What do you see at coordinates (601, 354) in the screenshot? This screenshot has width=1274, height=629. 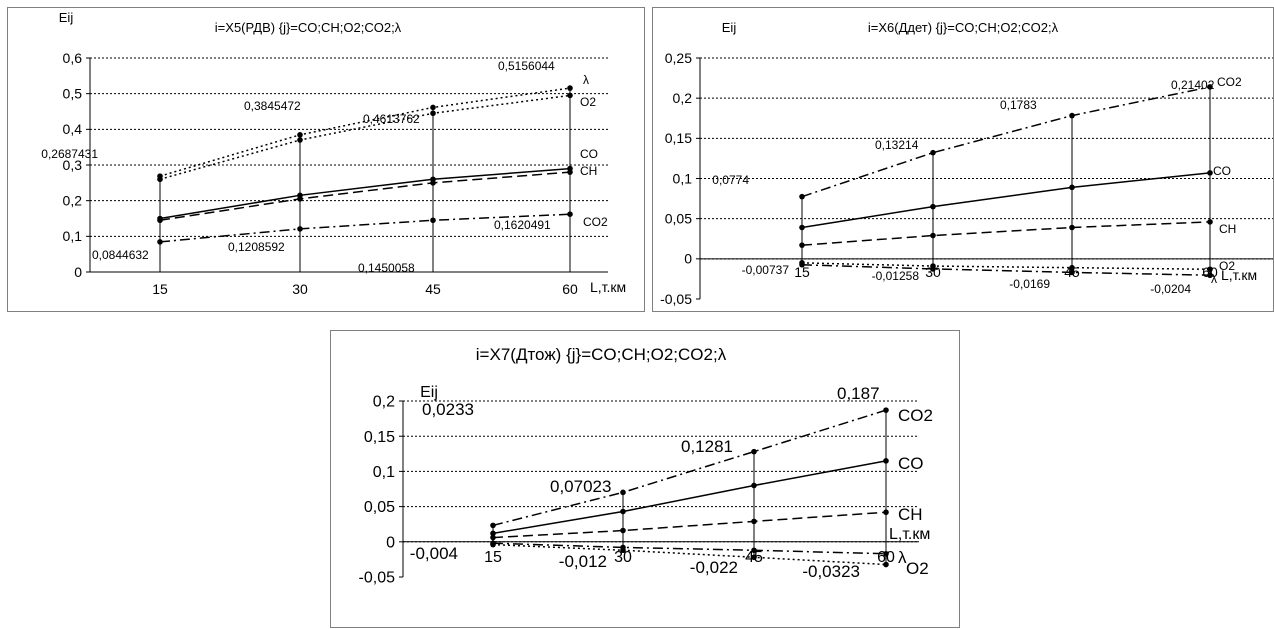 I see `chart-title: i=X7(Дтож) {j}=CO;CH;O2;CO2;λ` at bounding box center [601, 354].